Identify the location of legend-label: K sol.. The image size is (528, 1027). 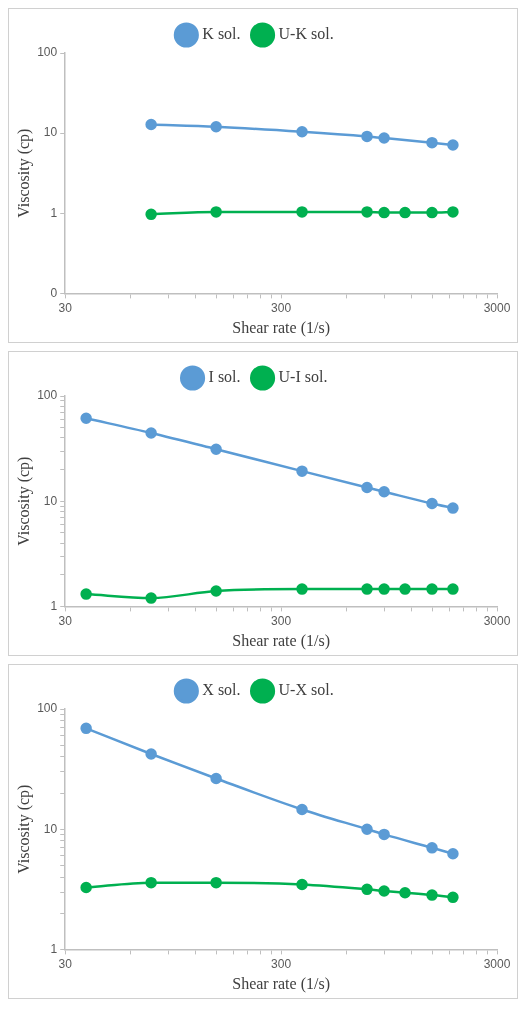
(221, 34).